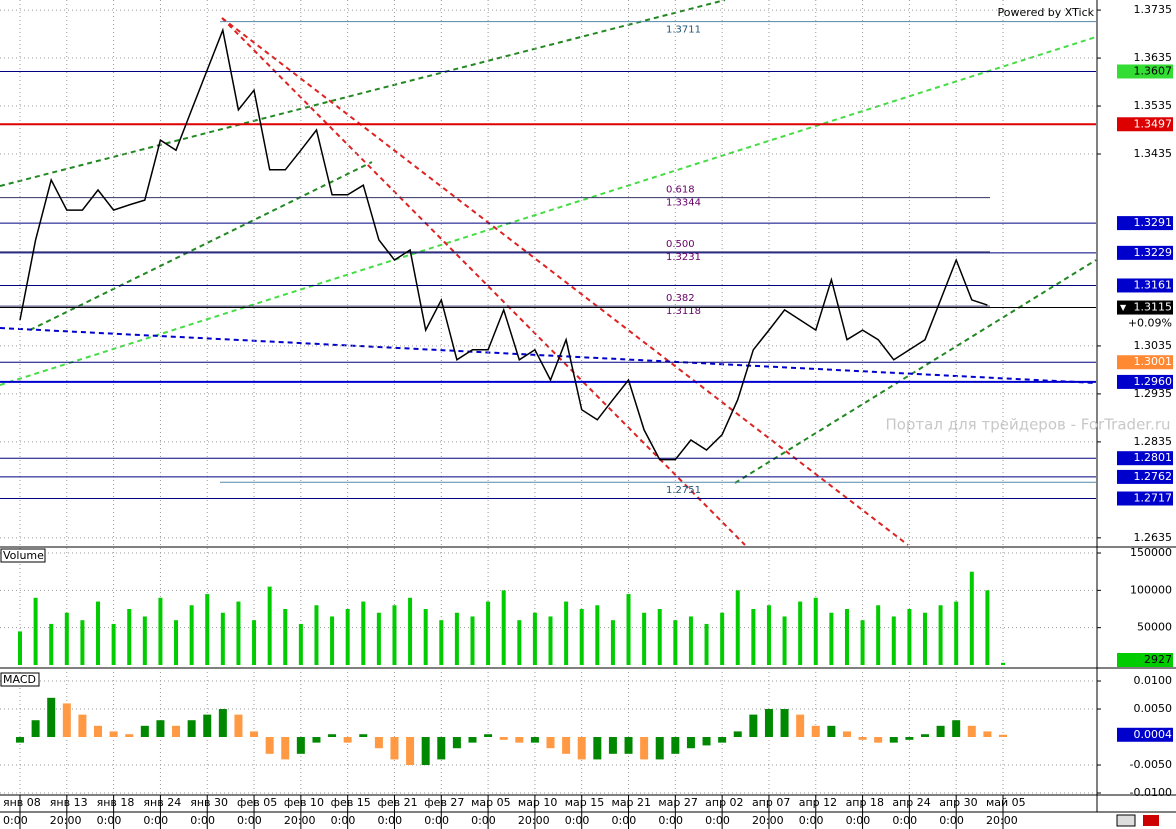  Describe the element at coordinates (1027, 425) in the screenshot. I see `watermark: Портал для трейдеров - ForTrader.ru` at that location.